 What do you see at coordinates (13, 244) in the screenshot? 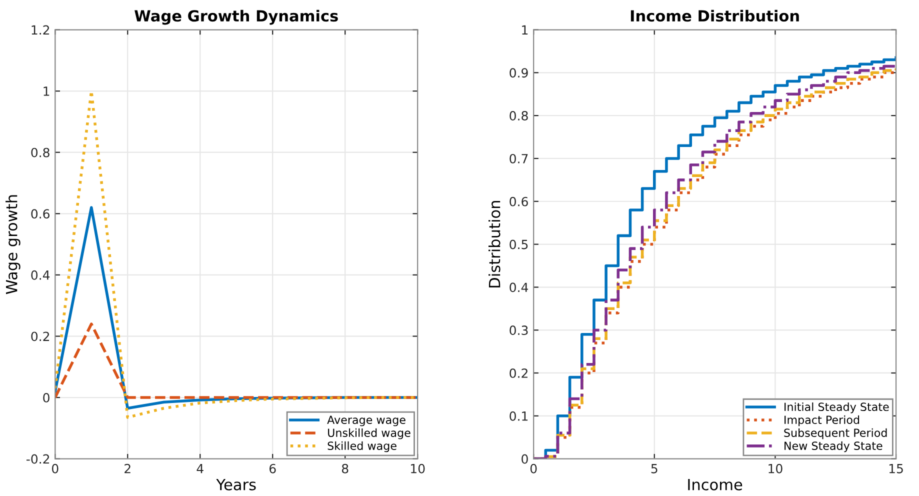
I see `y-axis-title: Wage growth` at bounding box center [13, 244].